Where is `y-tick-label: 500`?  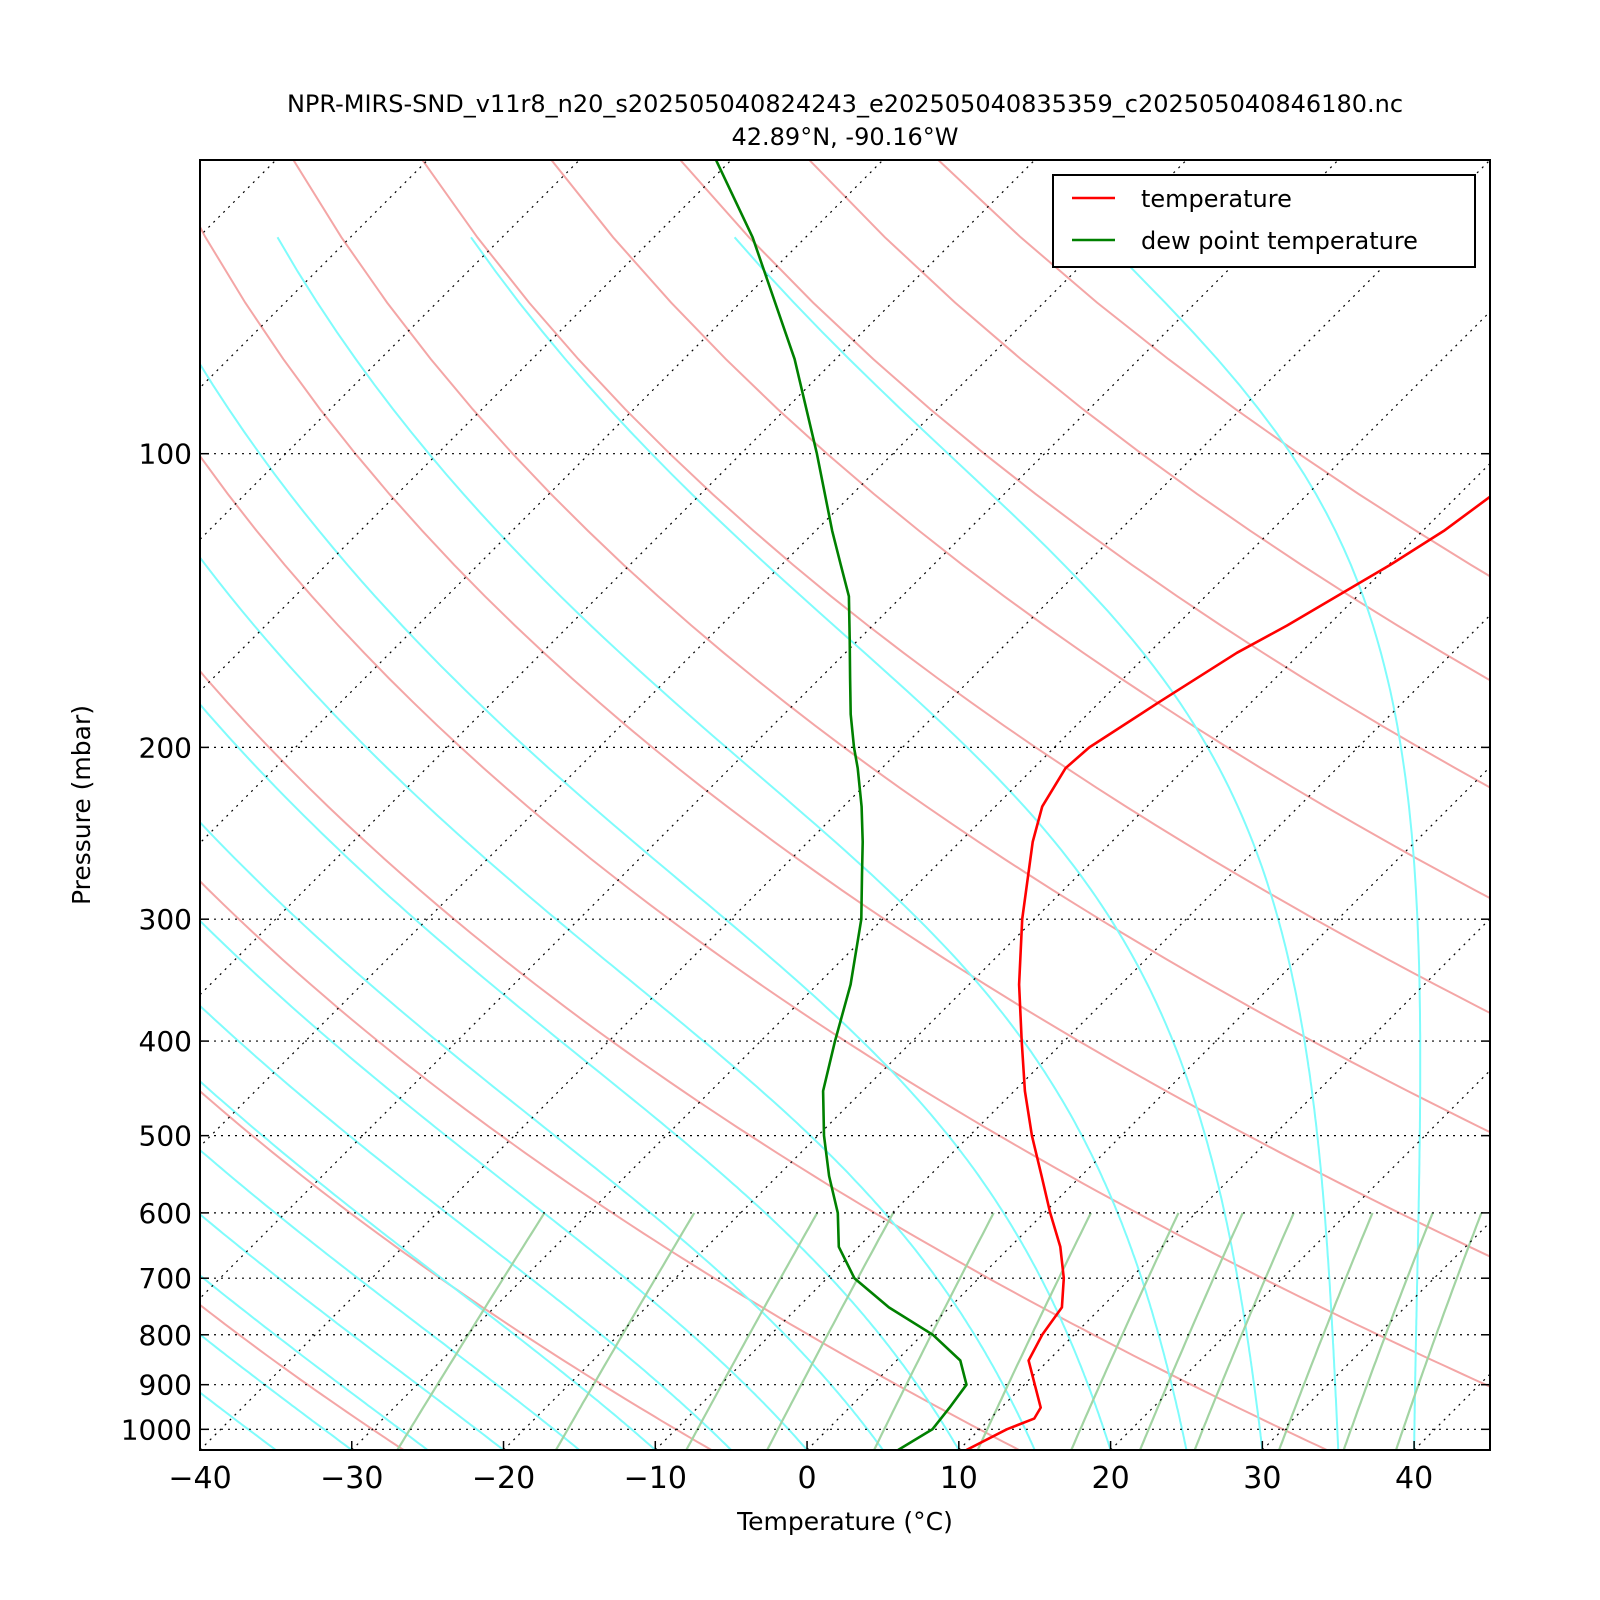
y-tick-label: 500 is located at coordinates (165, 1136).